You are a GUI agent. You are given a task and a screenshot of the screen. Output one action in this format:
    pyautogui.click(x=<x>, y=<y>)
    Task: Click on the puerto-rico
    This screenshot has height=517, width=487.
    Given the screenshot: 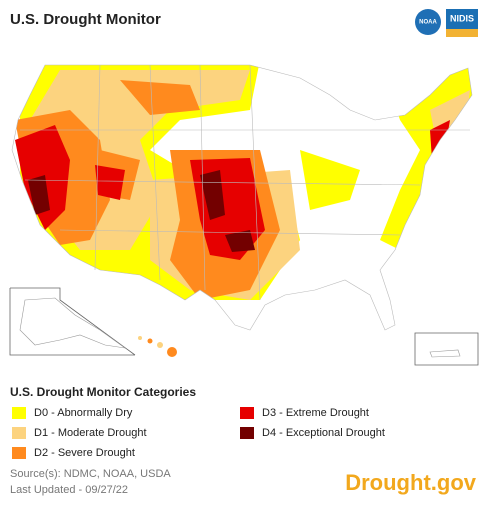 What is the action you would take?
    pyautogui.click(x=445, y=353)
    